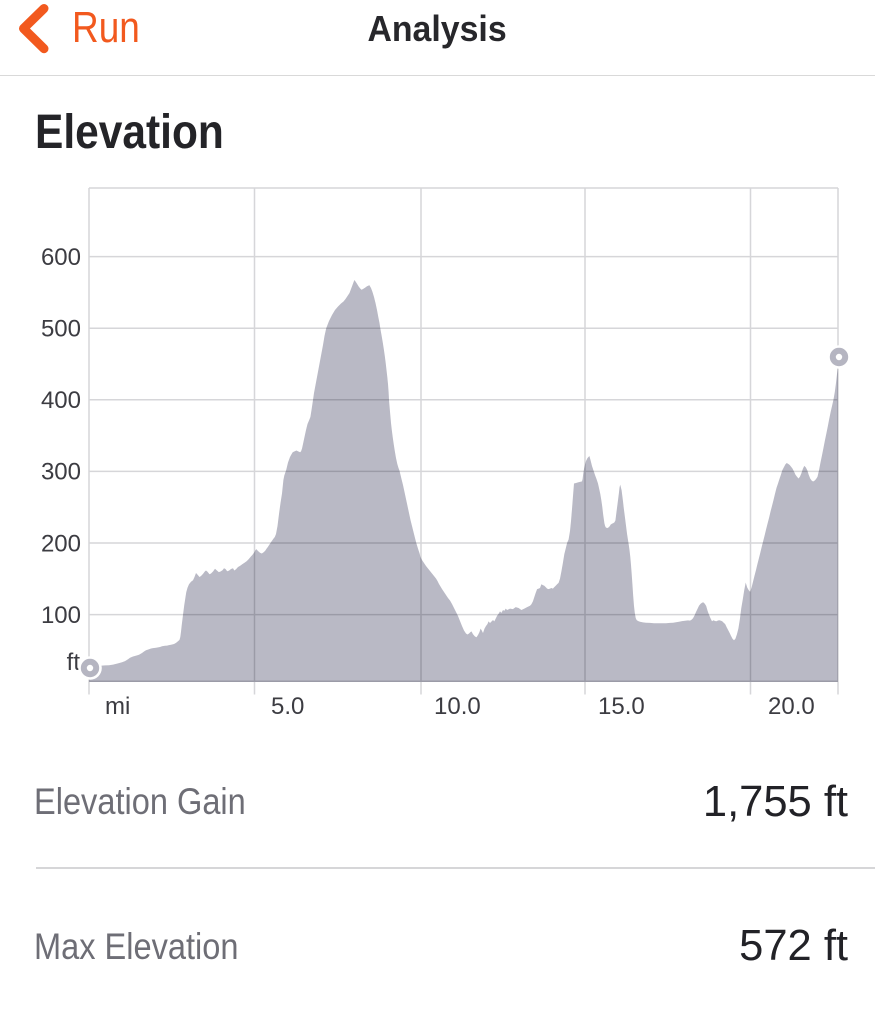 The height and width of the screenshot is (1024, 875). What do you see at coordinates (457, 706) in the screenshot?
I see `svg-text: 10.0` at bounding box center [457, 706].